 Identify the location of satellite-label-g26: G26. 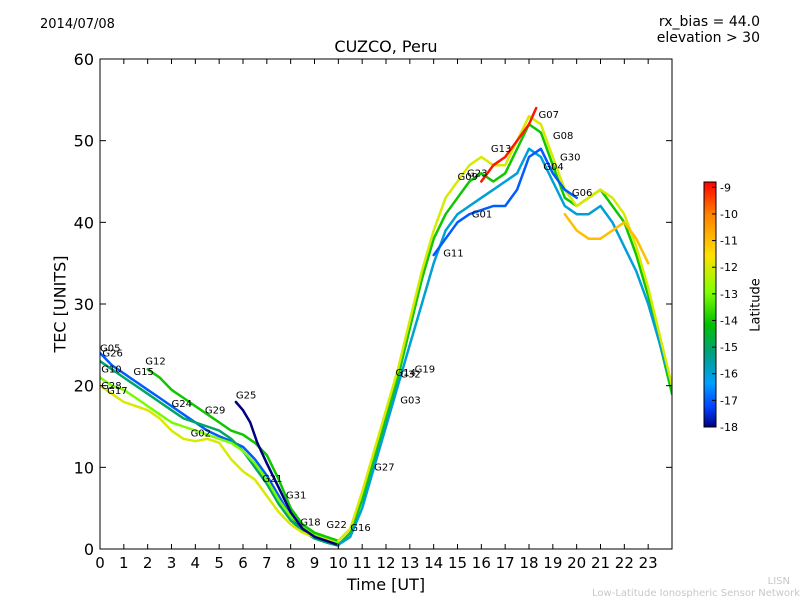
(112, 353).